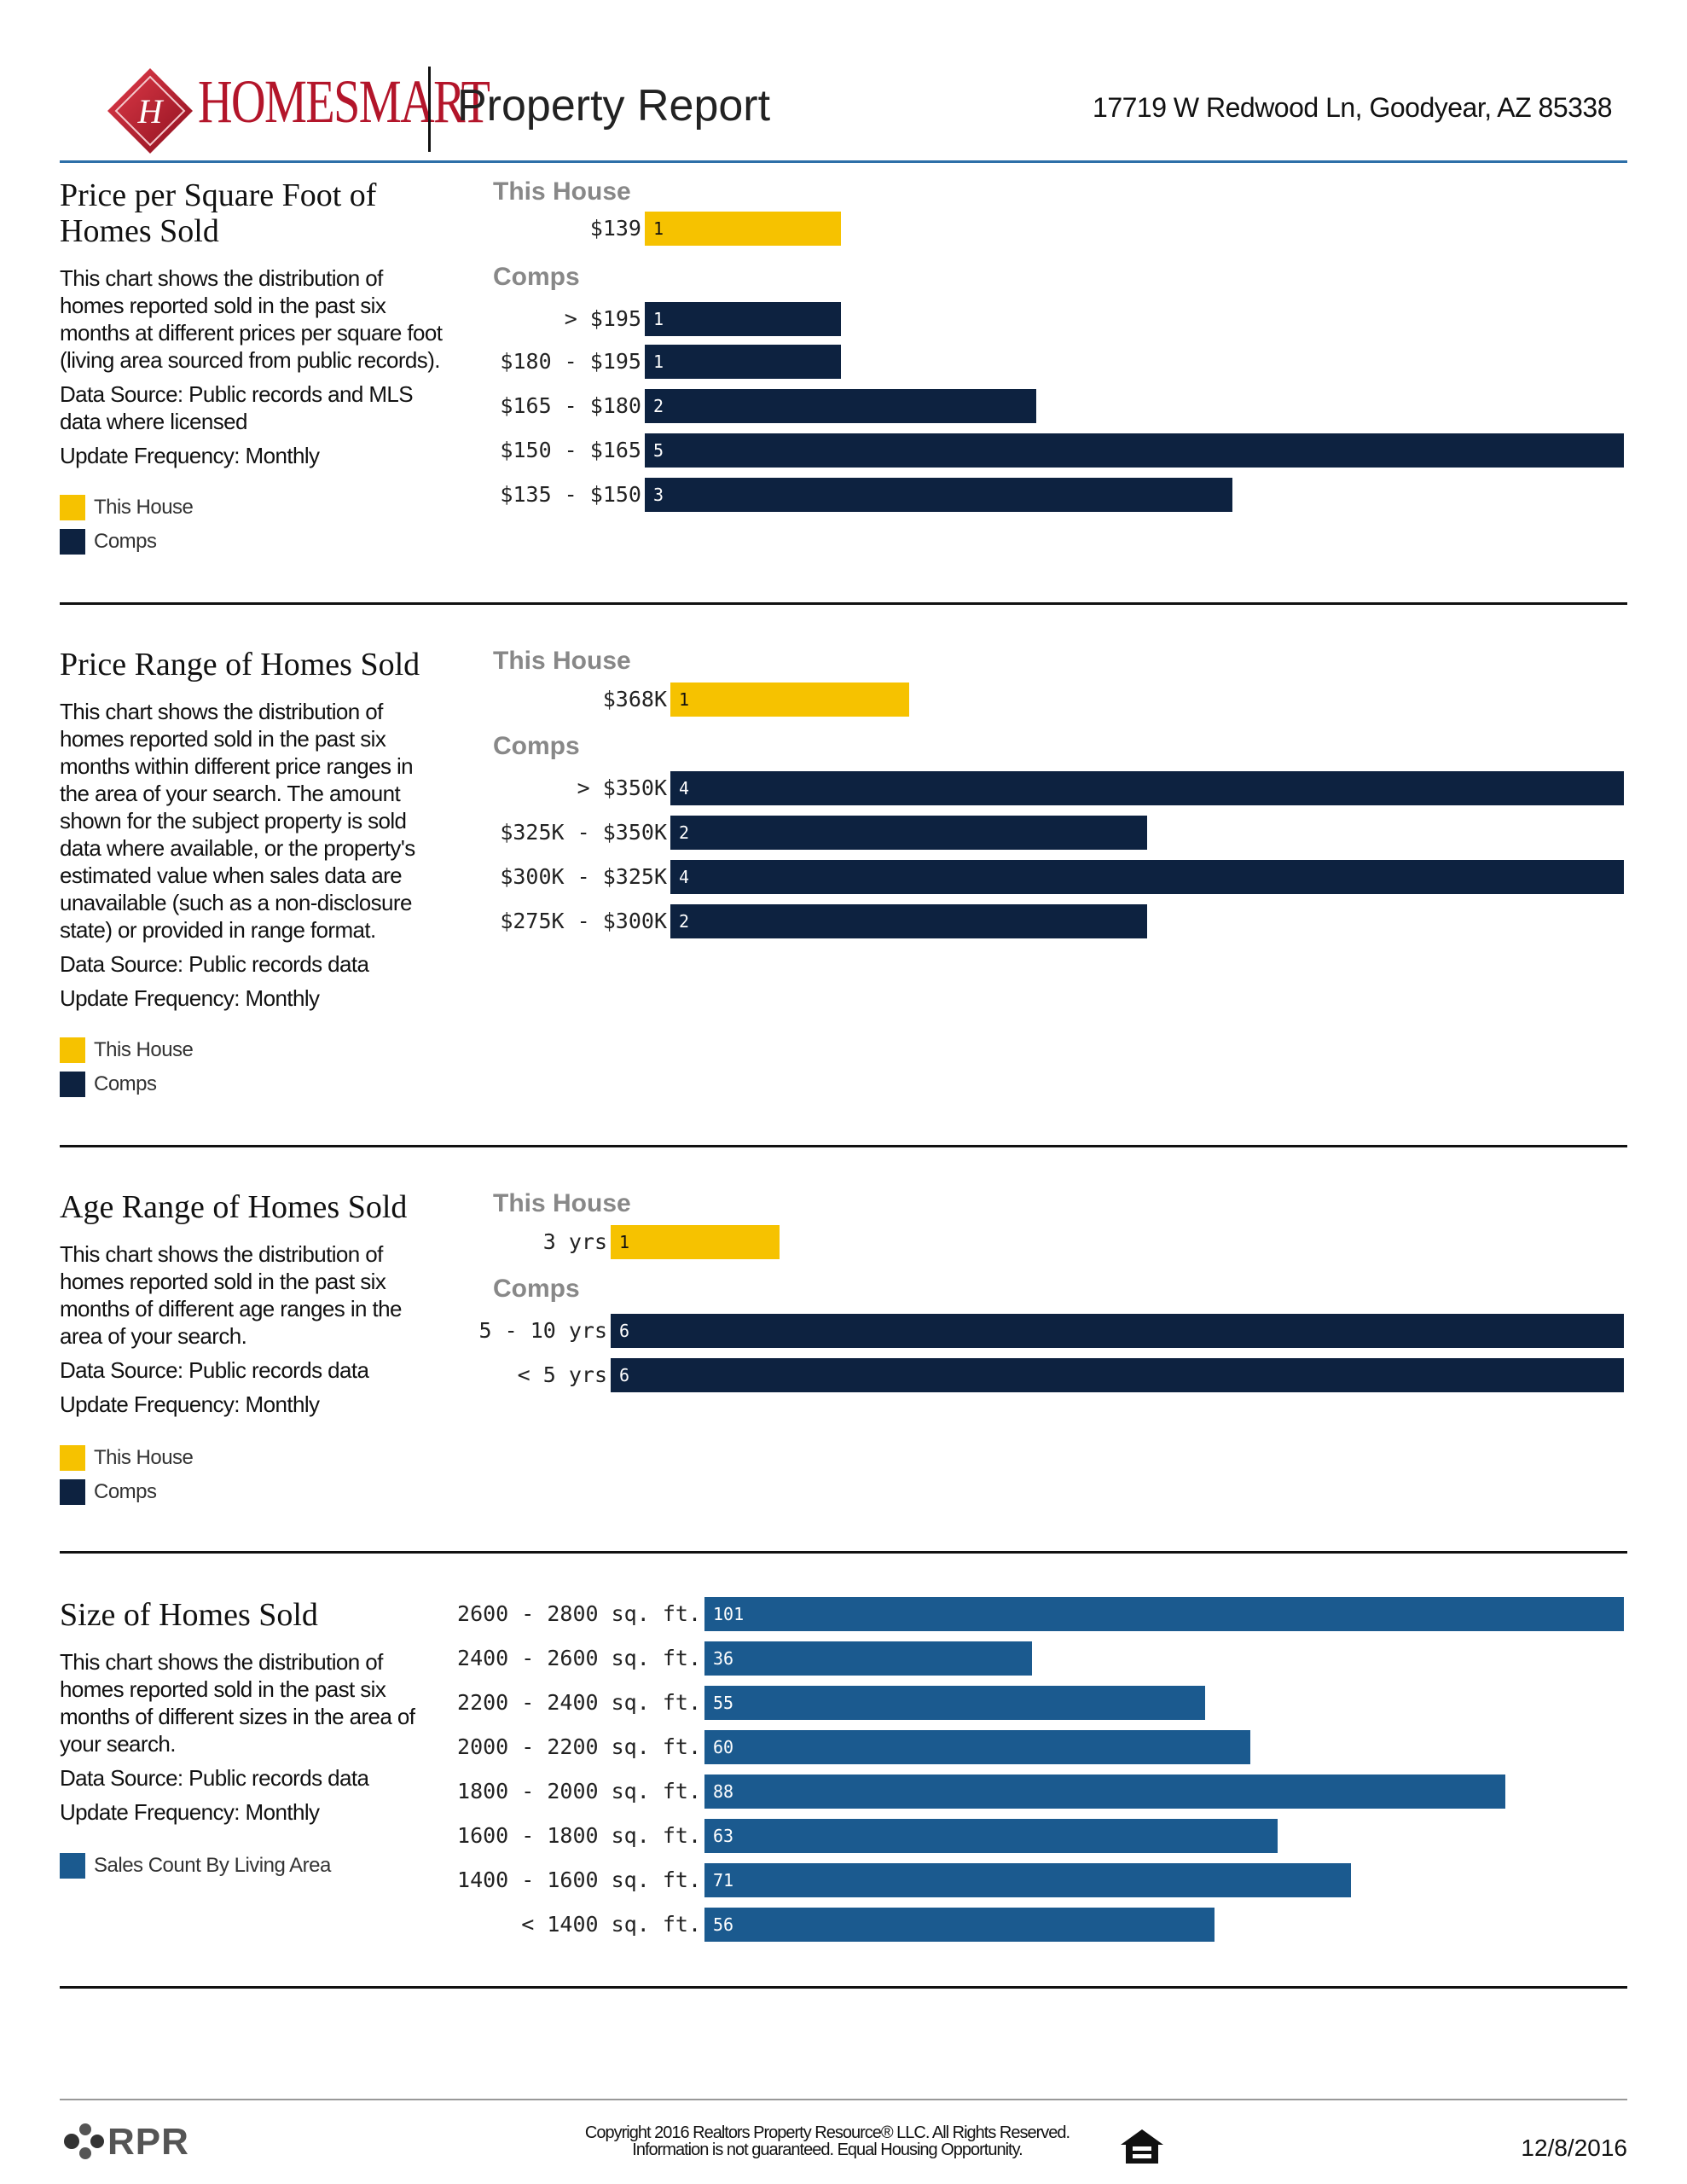 This screenshot has height=2184, width=1687. I want to click on size-value: 63, so click(723, 1836).